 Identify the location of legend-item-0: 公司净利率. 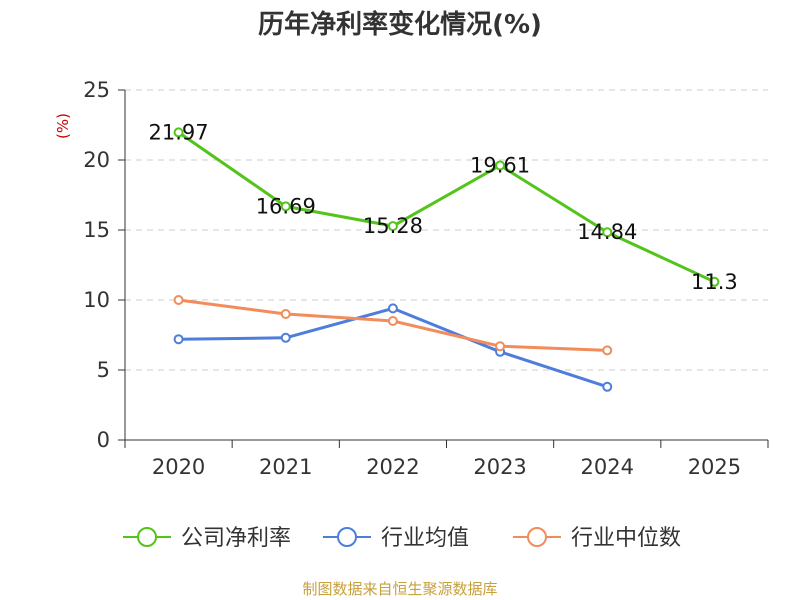
(207, 538).